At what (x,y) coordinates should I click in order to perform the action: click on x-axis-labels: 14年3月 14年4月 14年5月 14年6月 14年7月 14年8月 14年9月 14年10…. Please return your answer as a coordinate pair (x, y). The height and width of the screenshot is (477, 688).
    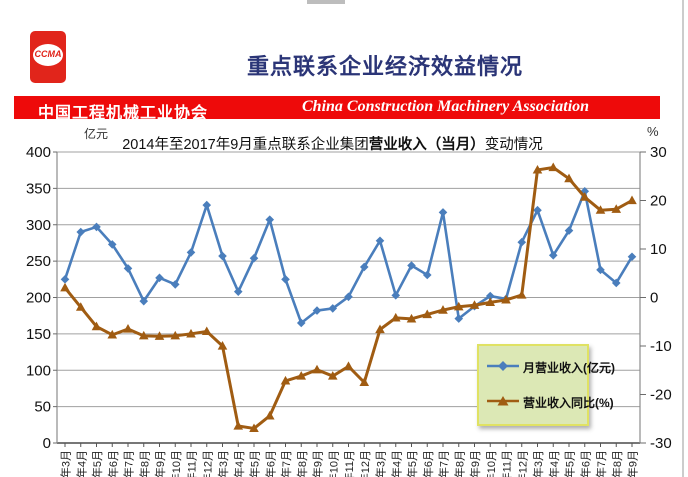
    Looking at the image, I should click on (349, 460).